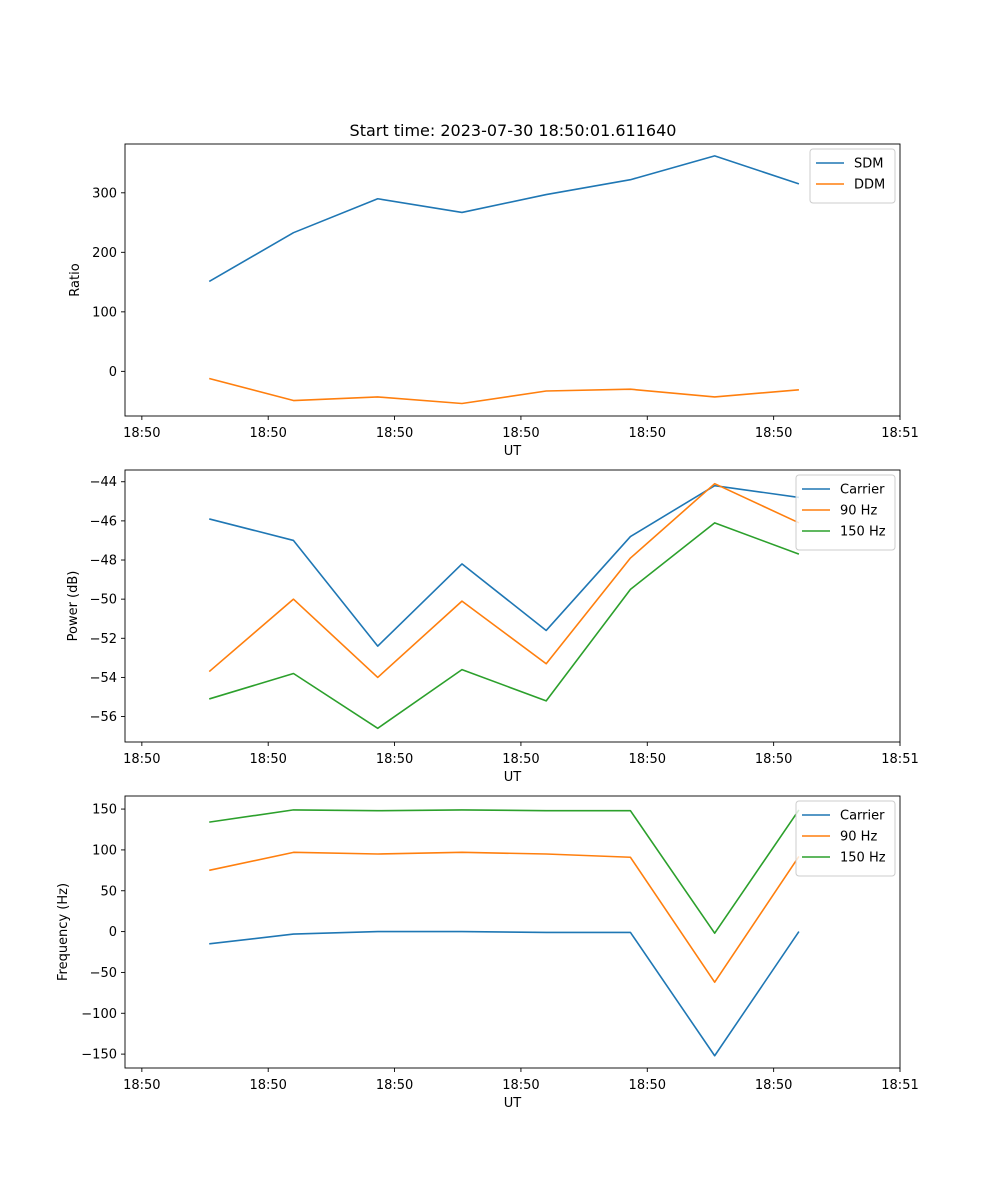 The height and width of the screenshot is (1200, 1000). I want to click on y-tick-label: 300, so click(104, 193).